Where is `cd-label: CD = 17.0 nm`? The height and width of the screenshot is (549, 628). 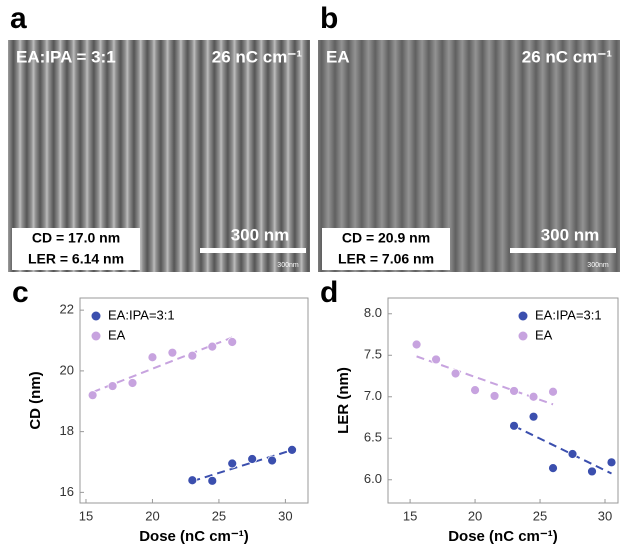
cd-label: CD = 17.0 nm is located at coordinates (76, 238).